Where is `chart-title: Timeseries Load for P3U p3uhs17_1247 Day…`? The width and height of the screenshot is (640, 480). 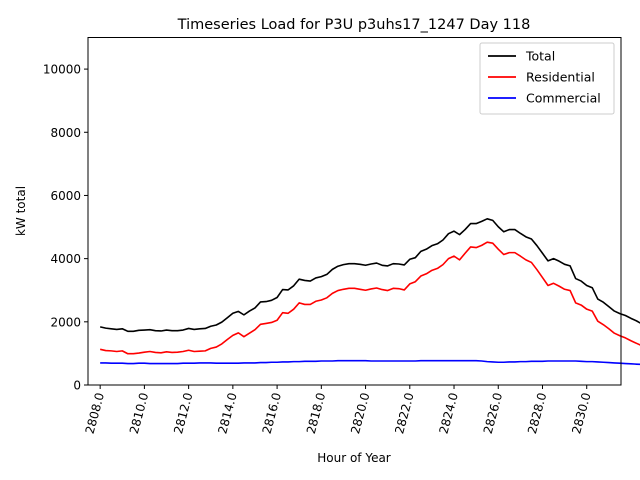
chart-title: Timeseries Load for P3U p3uhs17_1247 Day… is located at coordinates (354, 25).